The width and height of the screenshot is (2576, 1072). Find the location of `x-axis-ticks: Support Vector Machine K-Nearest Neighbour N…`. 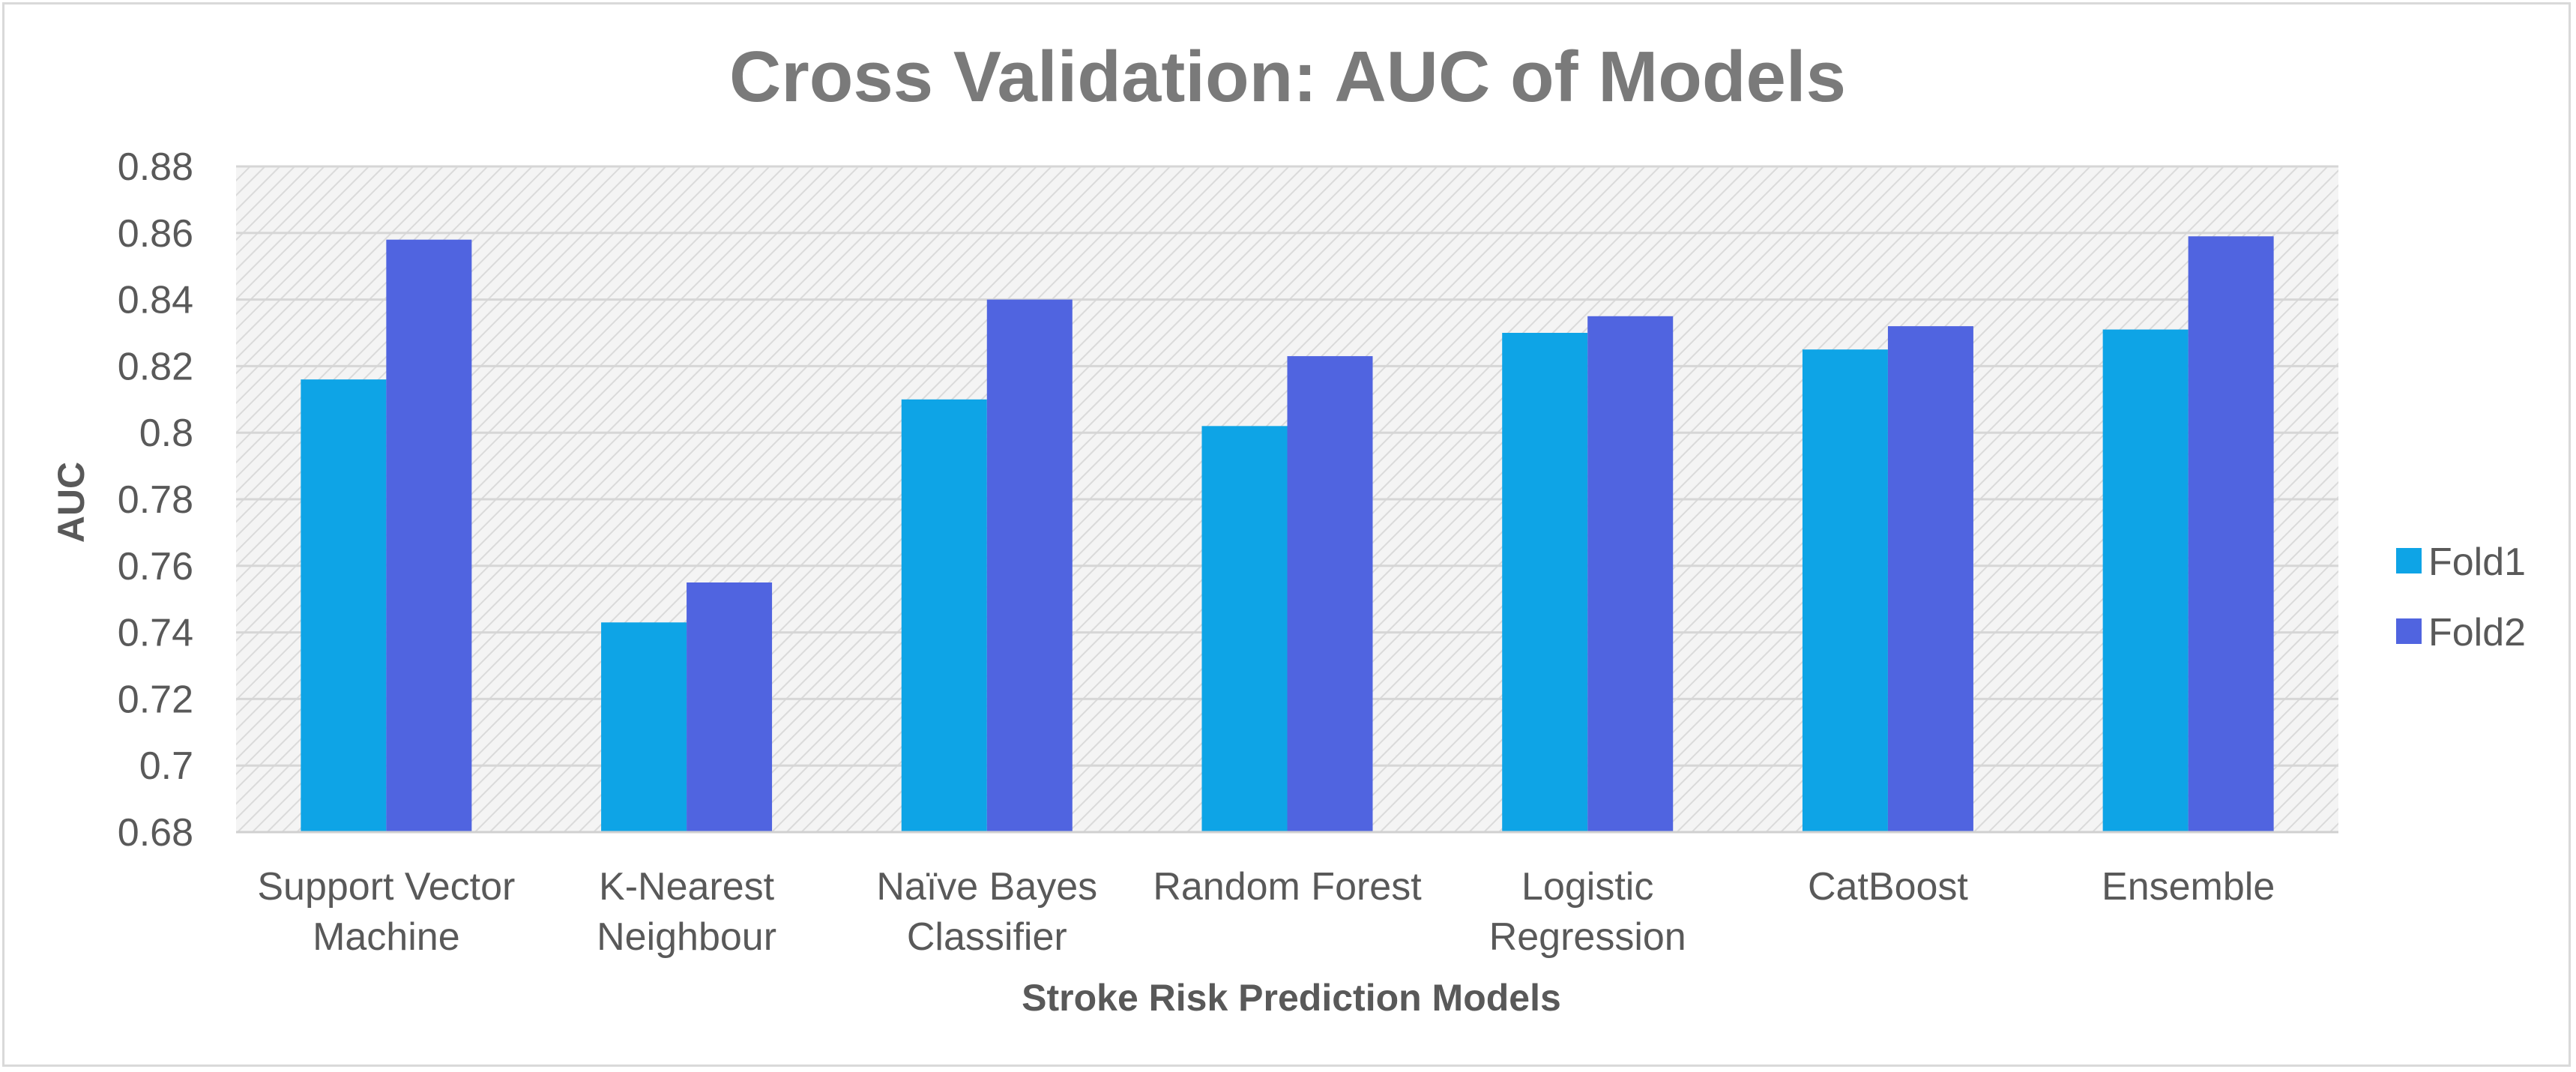

x-axis-ticks: Support Vector Machine K-Nearest Neighbour N… is located at coordinates (1287, 895).